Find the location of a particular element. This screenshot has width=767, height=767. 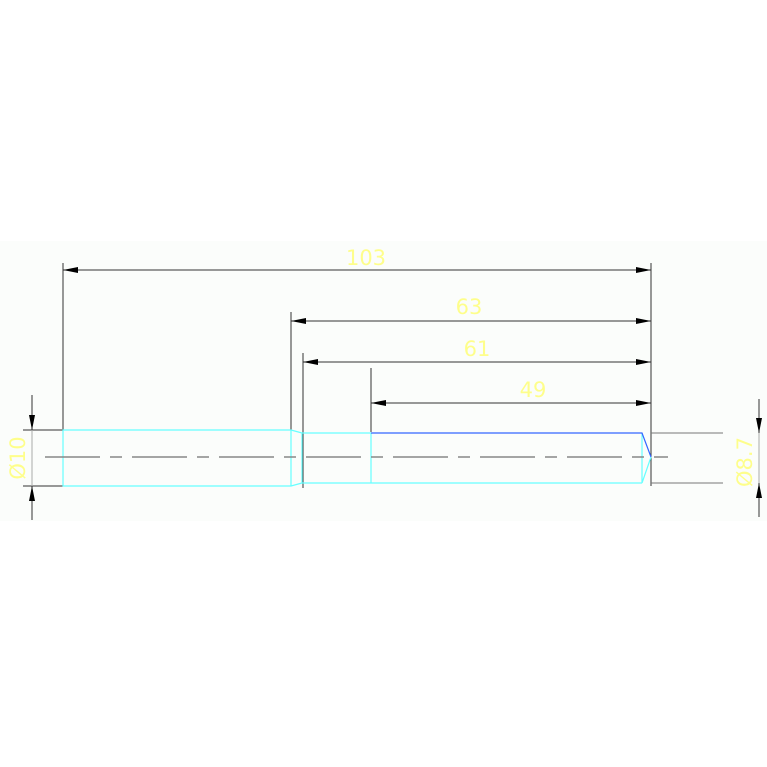

shaft-part is located at coordinates (357, 458).